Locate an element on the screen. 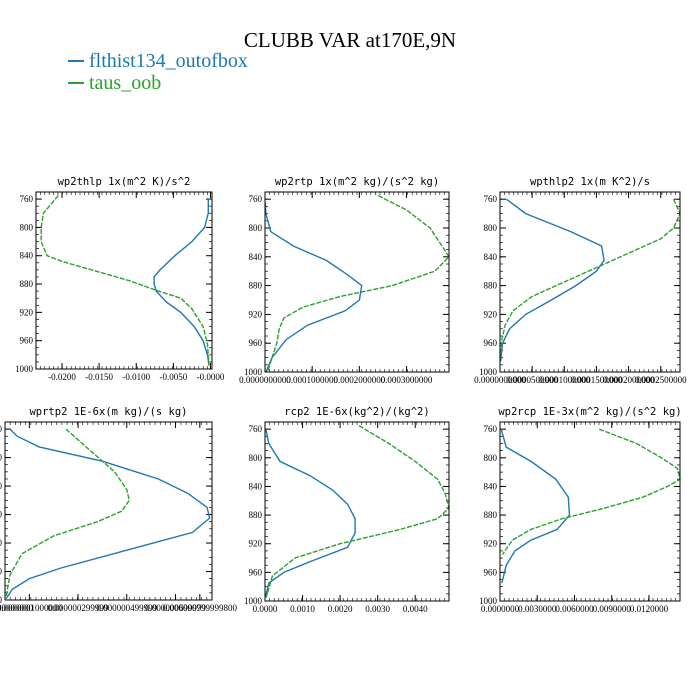  x-tick-label: 0.0000000 is located at coordinates (500, 609).